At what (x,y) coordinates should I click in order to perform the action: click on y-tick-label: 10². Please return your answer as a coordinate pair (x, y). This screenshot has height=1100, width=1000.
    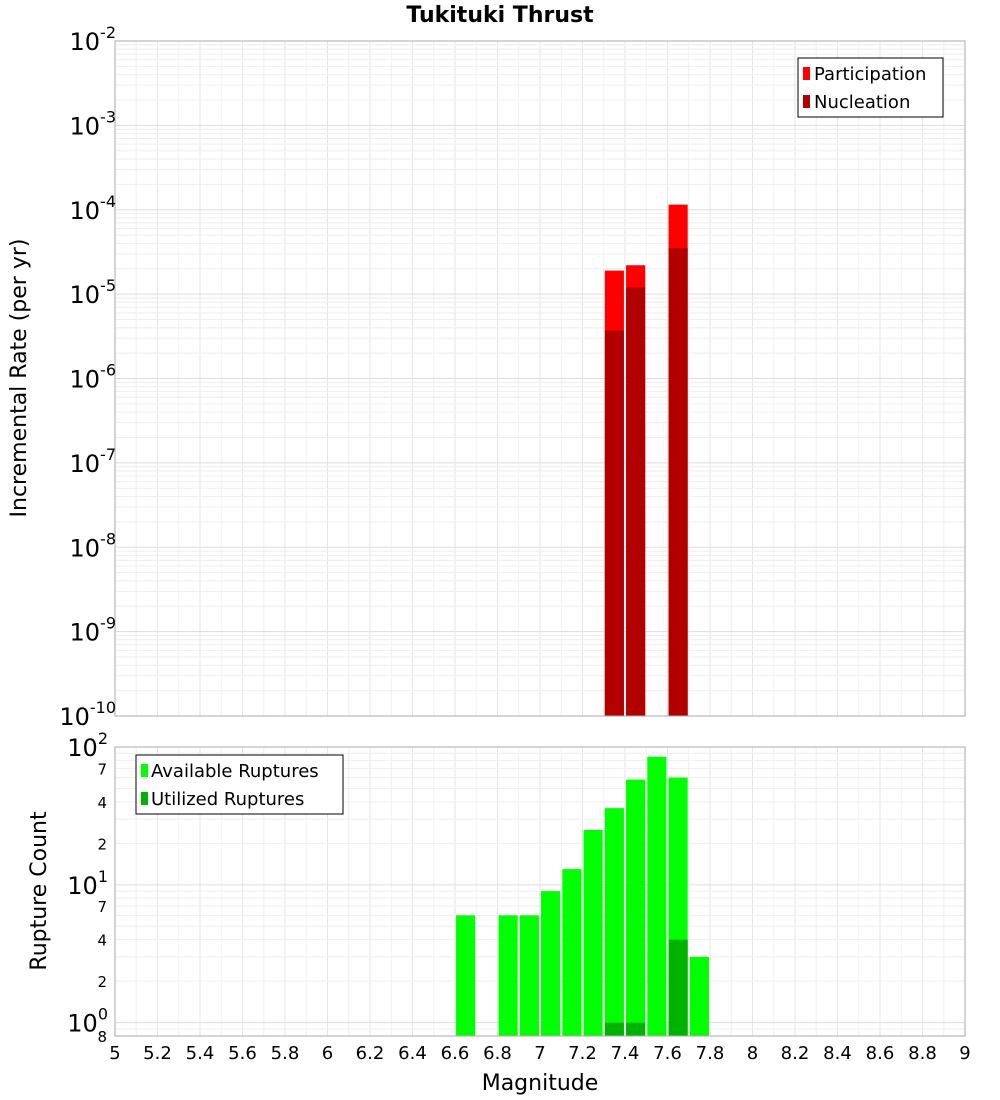
    Looking at the image, I should click on (87, 745).